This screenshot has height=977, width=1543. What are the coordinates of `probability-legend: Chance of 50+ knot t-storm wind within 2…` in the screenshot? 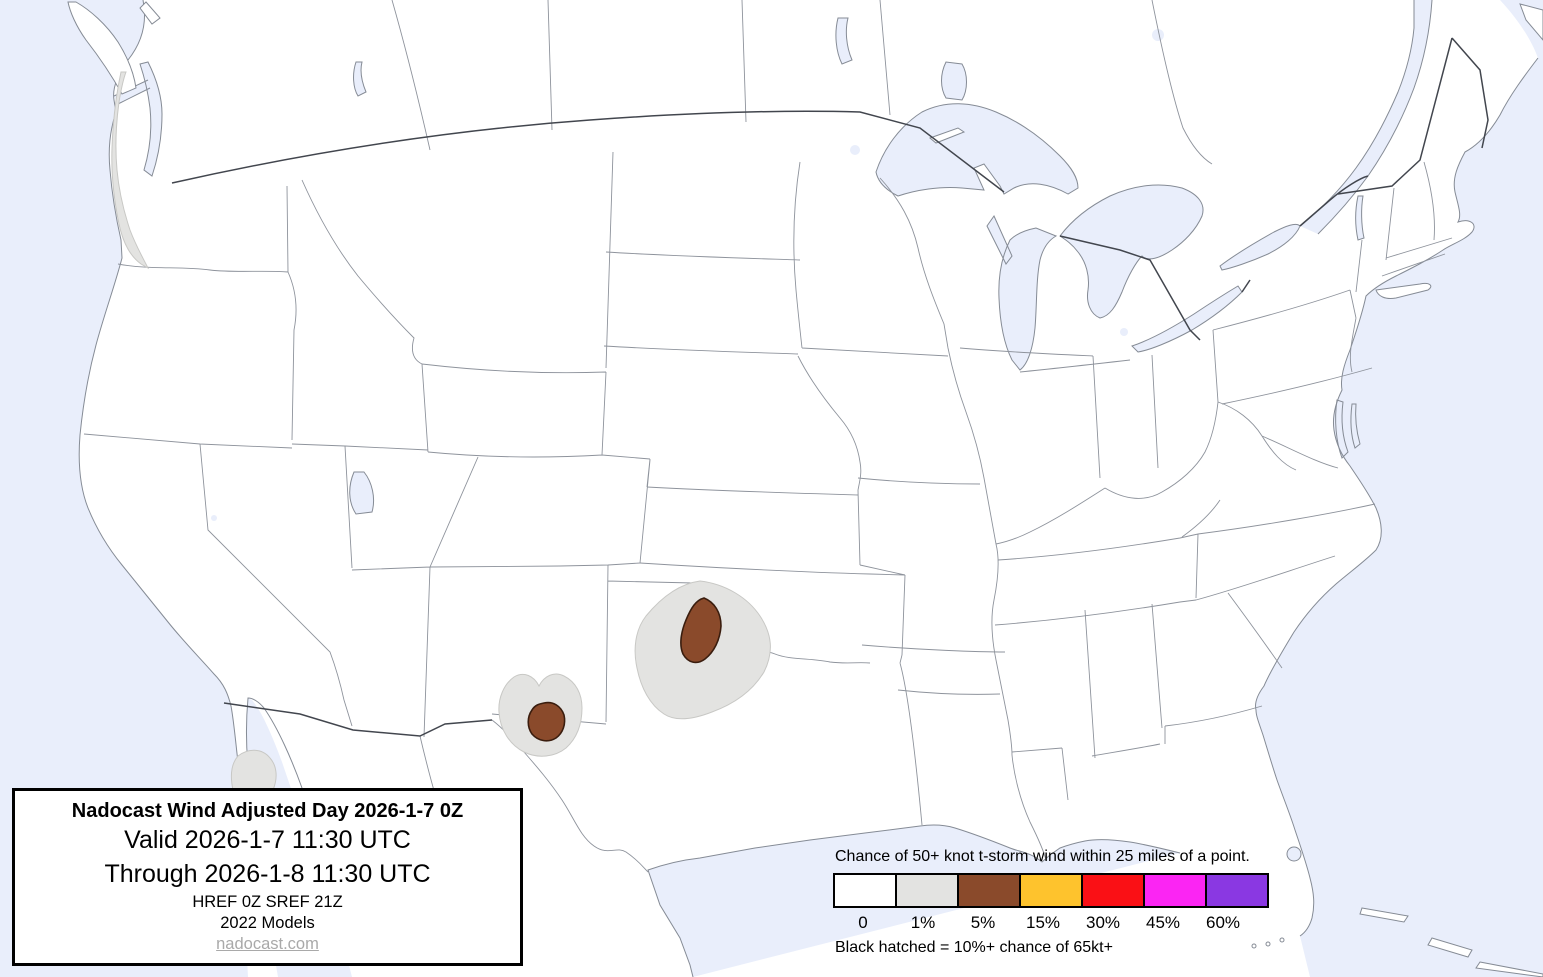 It's located at (1063, 902).